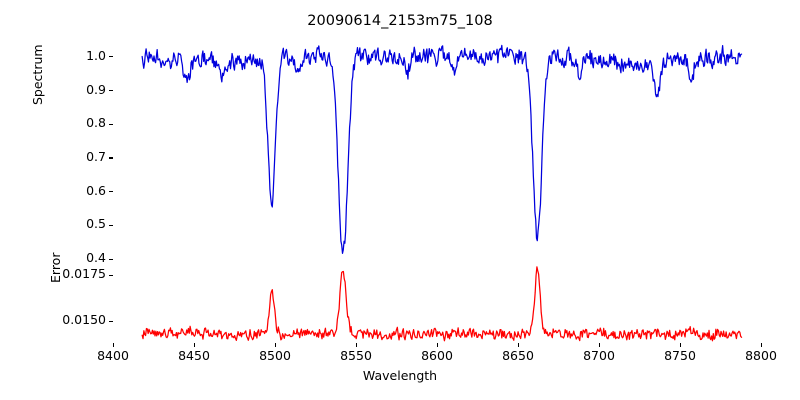  Describe the element at coordinates (96, 190) in the screenshot. I see `spectrum-ytick-label: 0.6` at that location.